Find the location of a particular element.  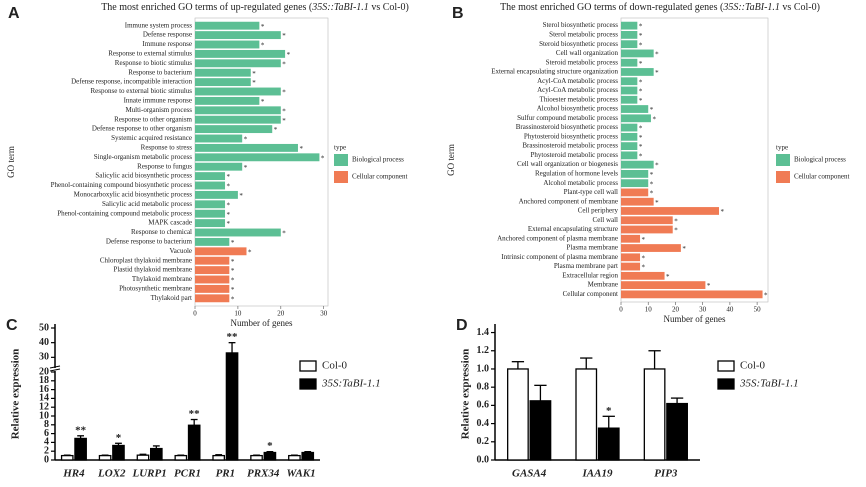

x-tick-label: 10 is located at coordinates (238, 314).